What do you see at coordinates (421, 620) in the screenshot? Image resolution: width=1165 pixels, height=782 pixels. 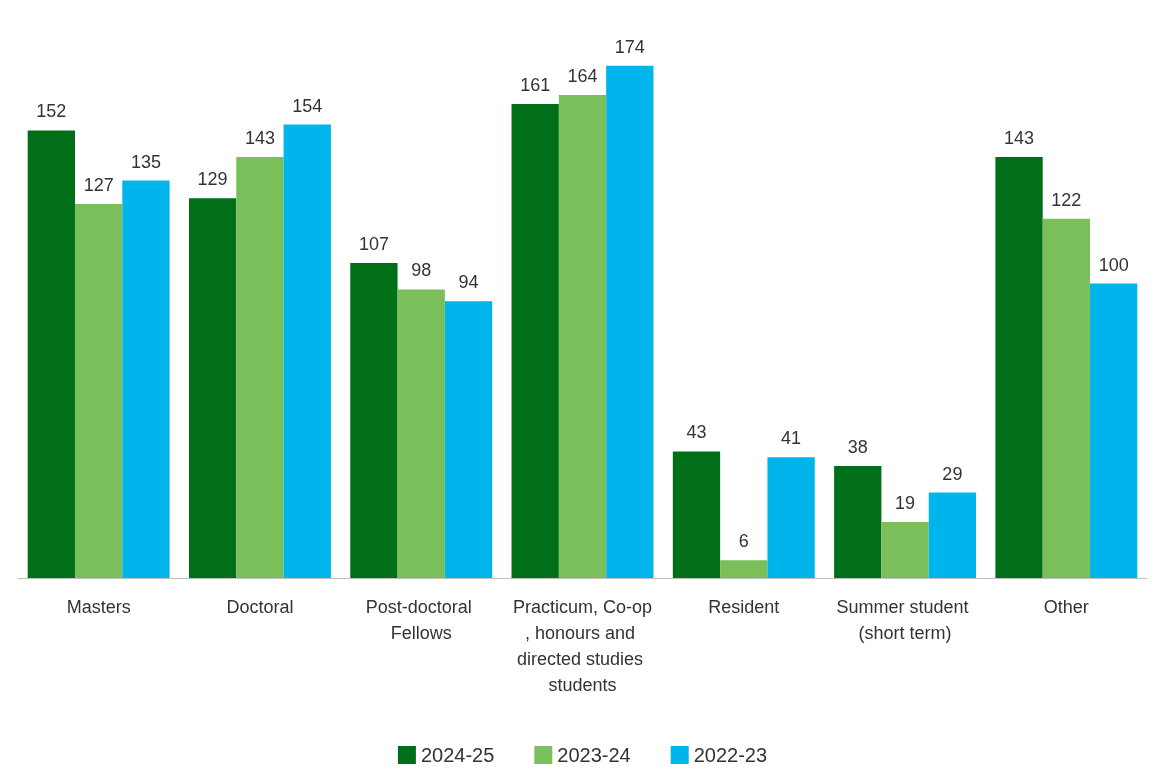 I see `x-tick-label: Post-doctoral Fellows` at bounding box center [421, 620].